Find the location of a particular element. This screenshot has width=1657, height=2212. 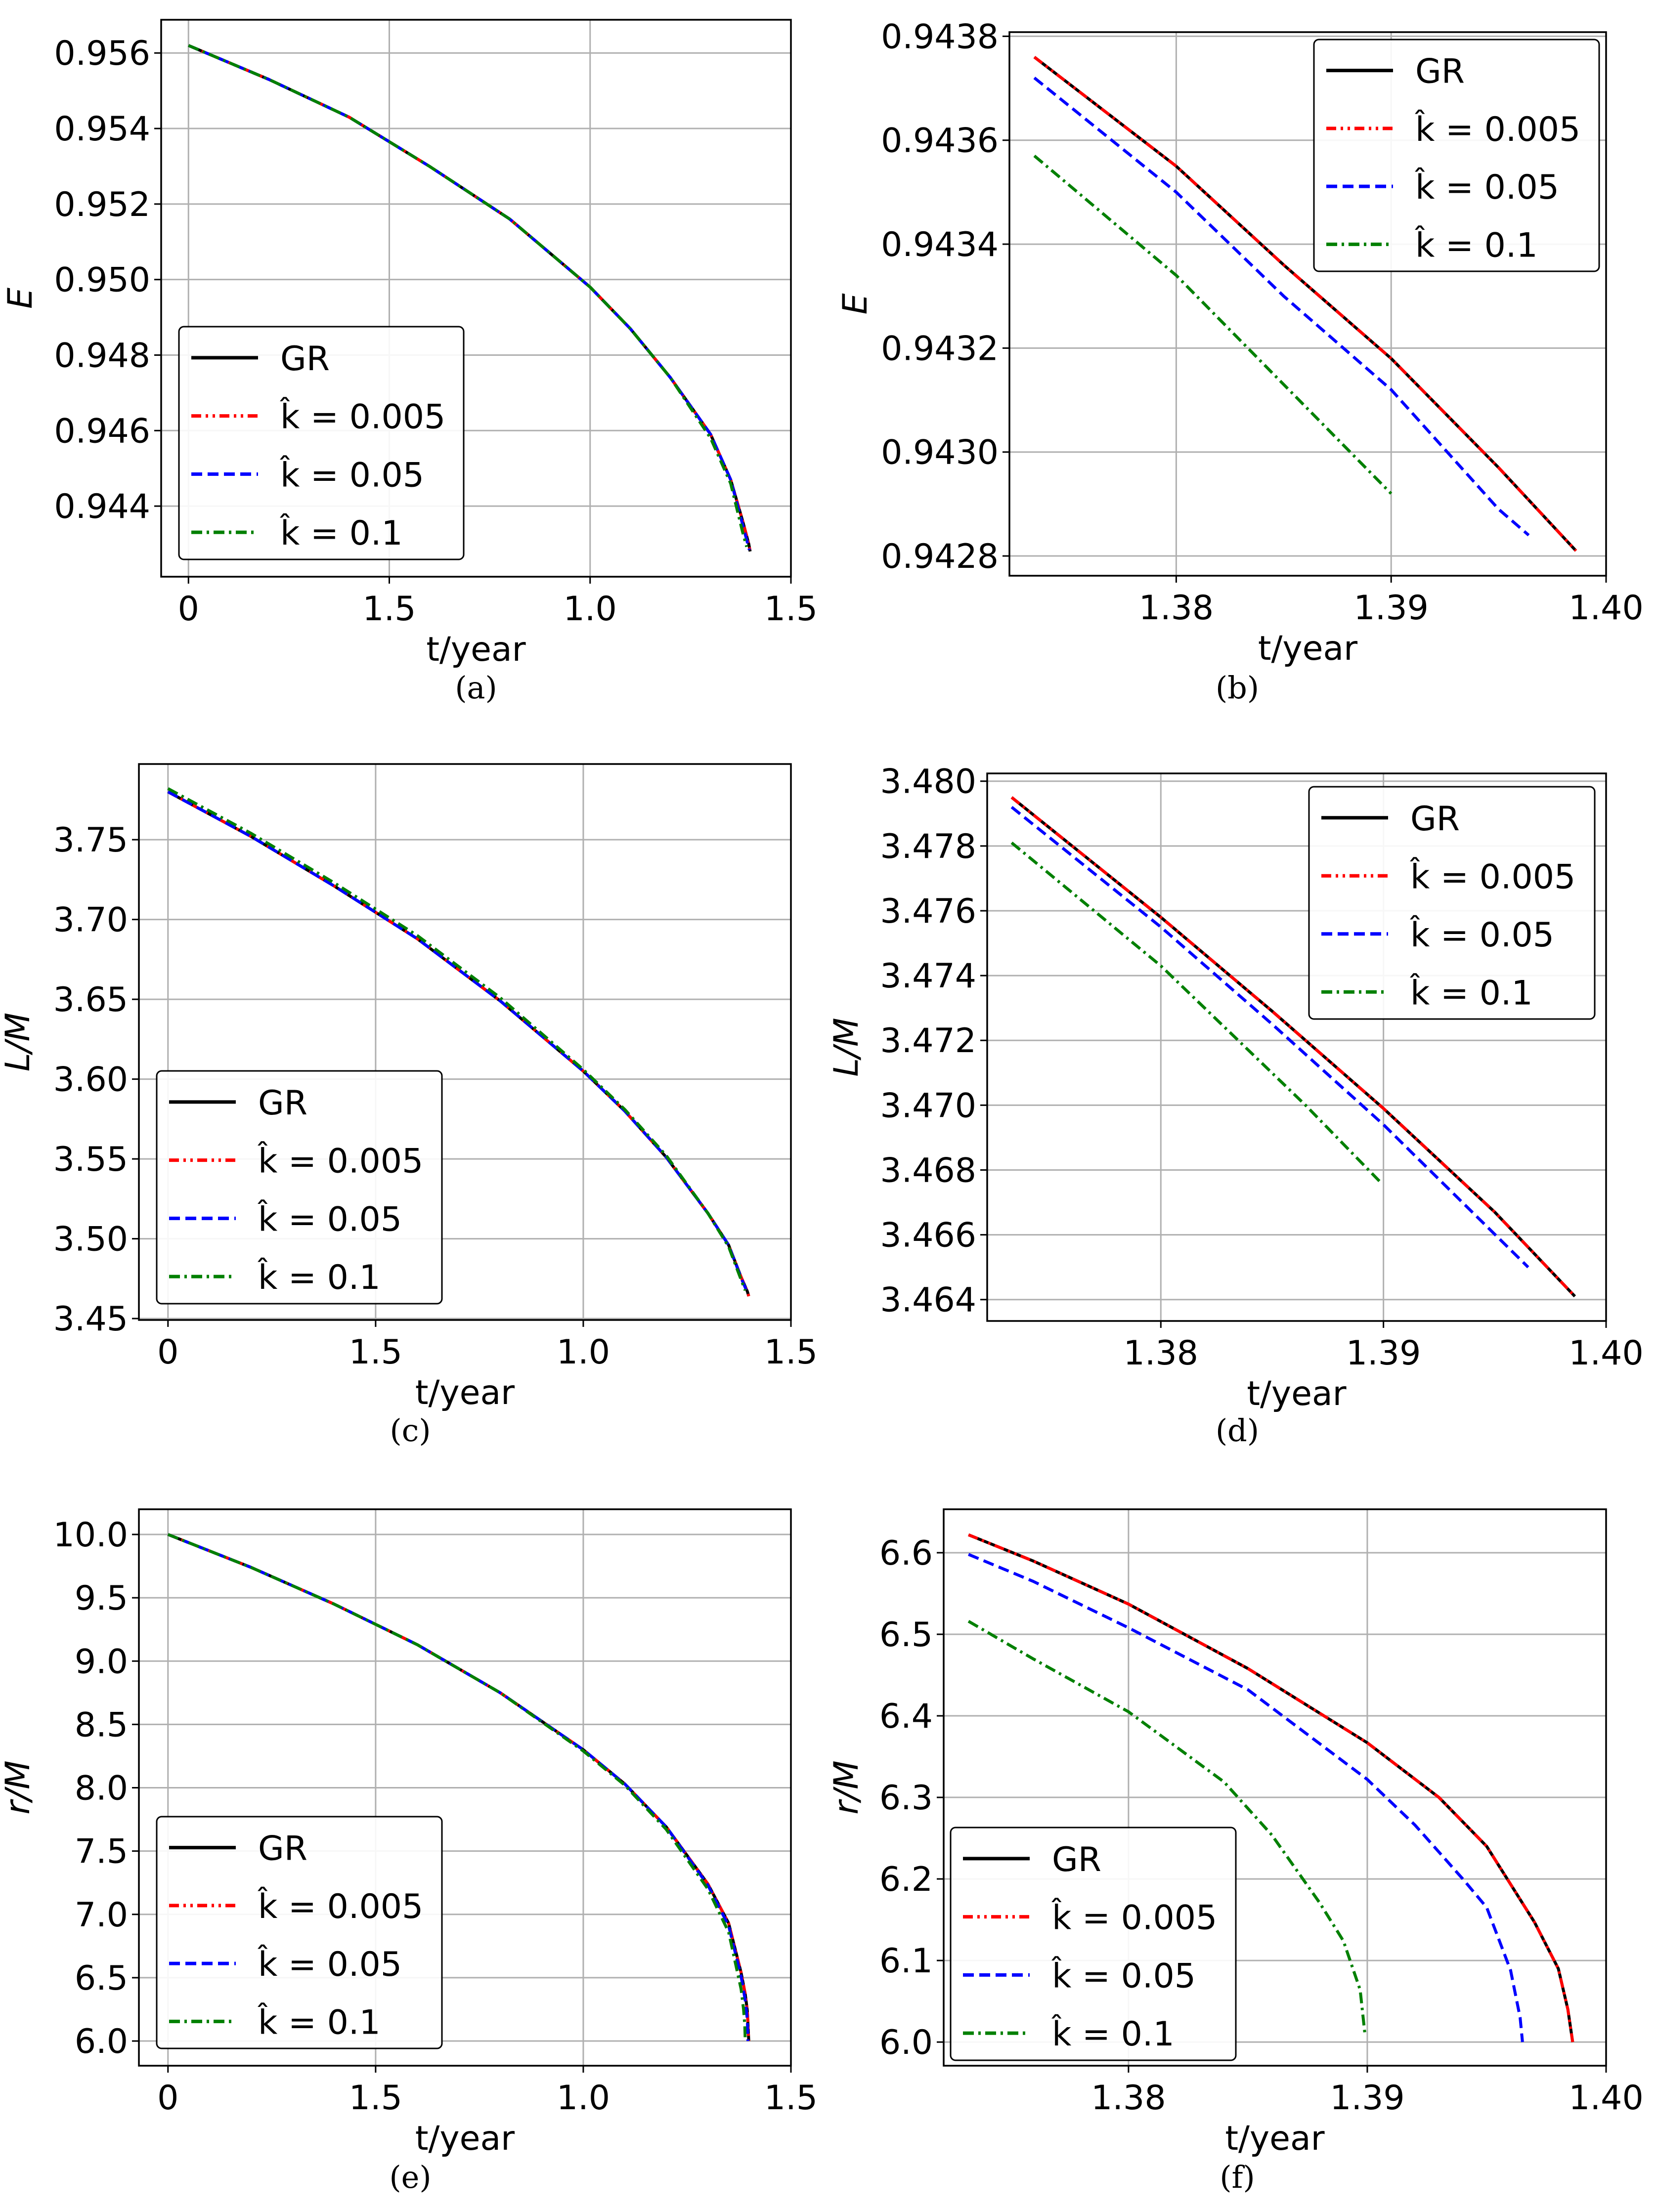

panel-caption: (c) is located at coordinates (410, 1430).